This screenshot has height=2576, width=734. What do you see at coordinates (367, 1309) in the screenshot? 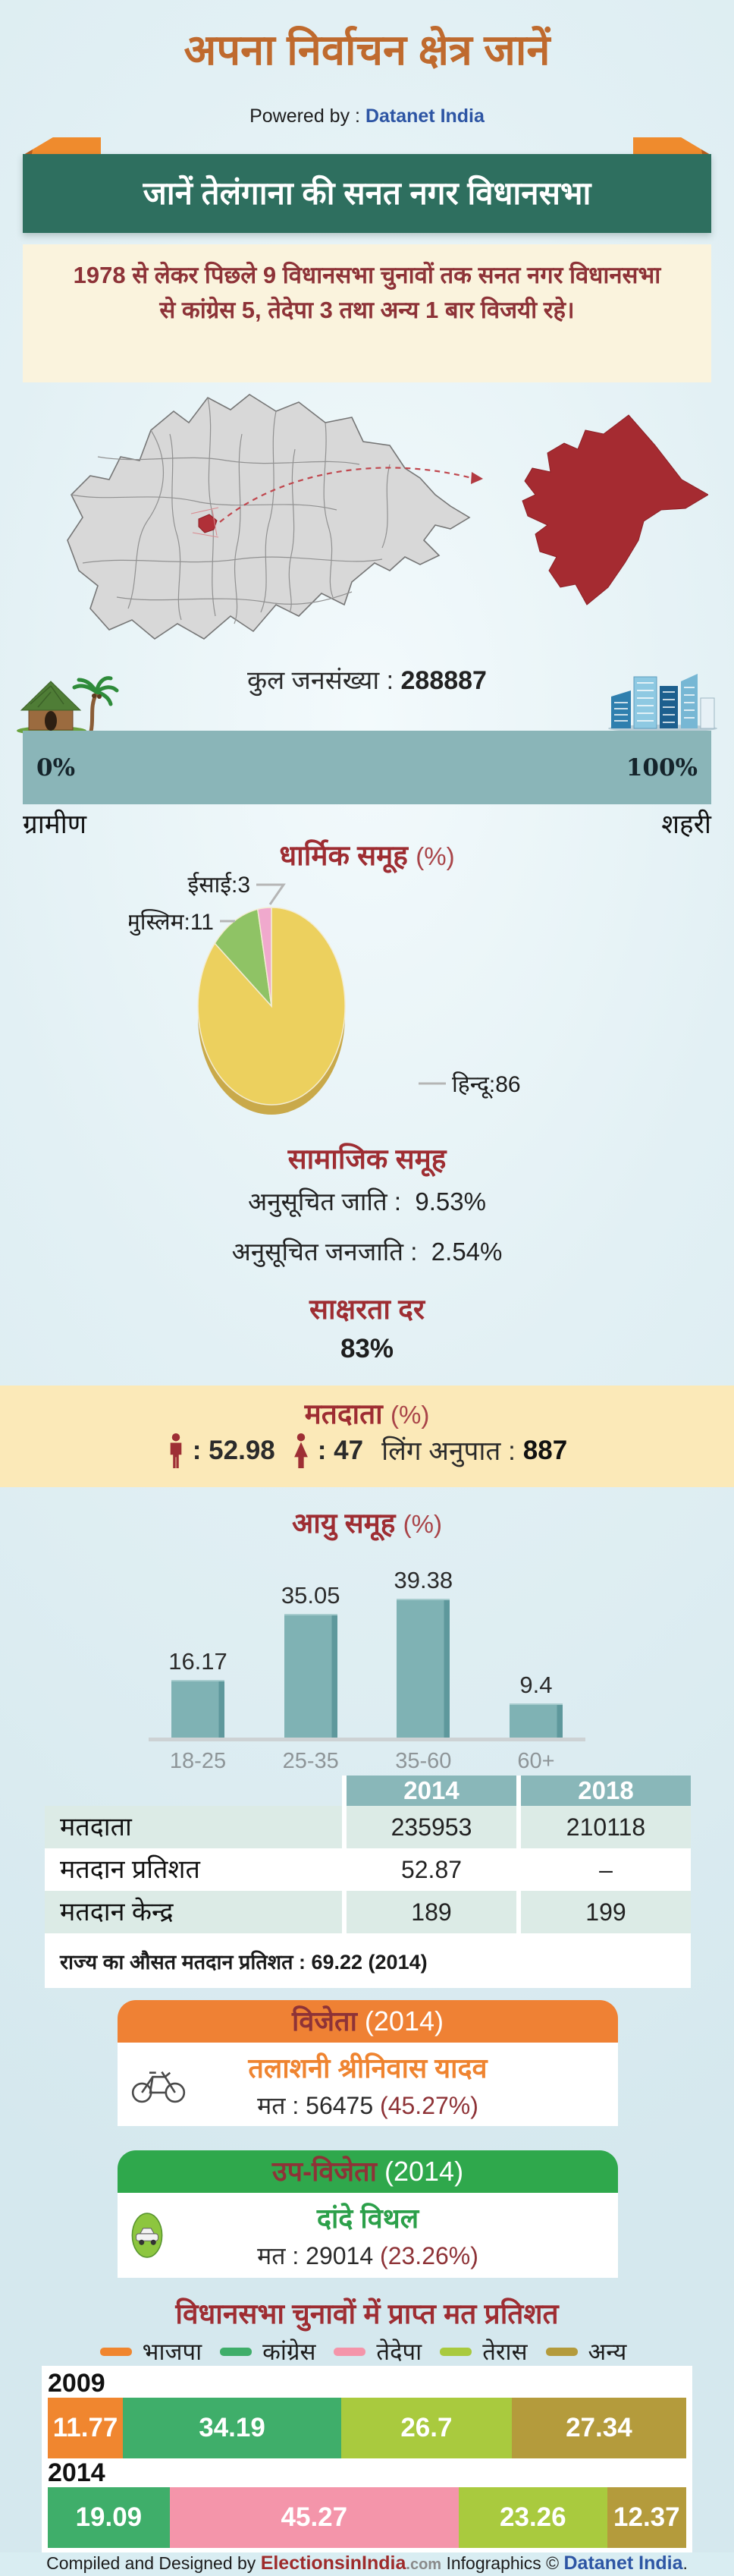
I see `literacy-title: साक्षरता दर` at bounding box center [367, 1309].